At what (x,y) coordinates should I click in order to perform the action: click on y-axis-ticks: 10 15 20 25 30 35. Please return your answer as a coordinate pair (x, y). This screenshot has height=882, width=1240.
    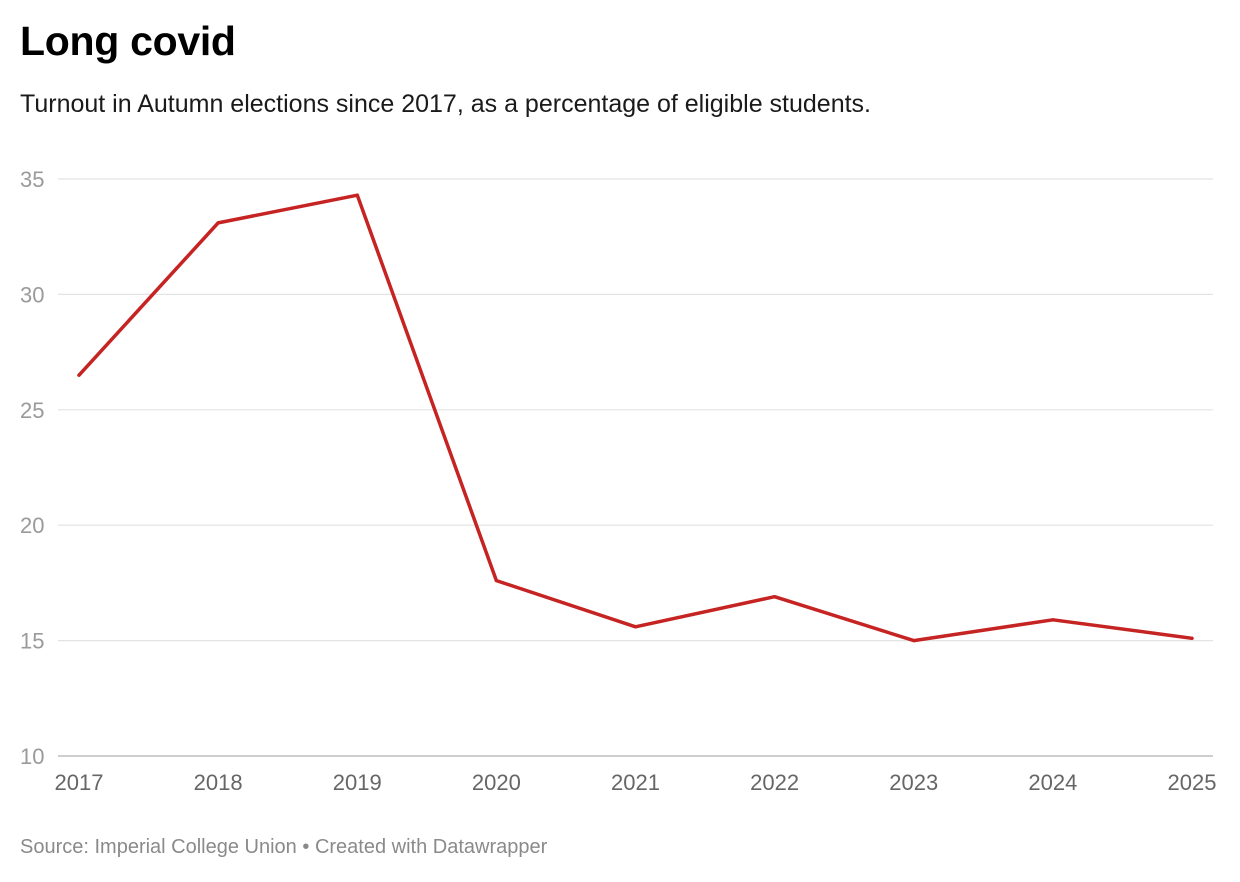
    Looking at the image, I should click on (32, 468).